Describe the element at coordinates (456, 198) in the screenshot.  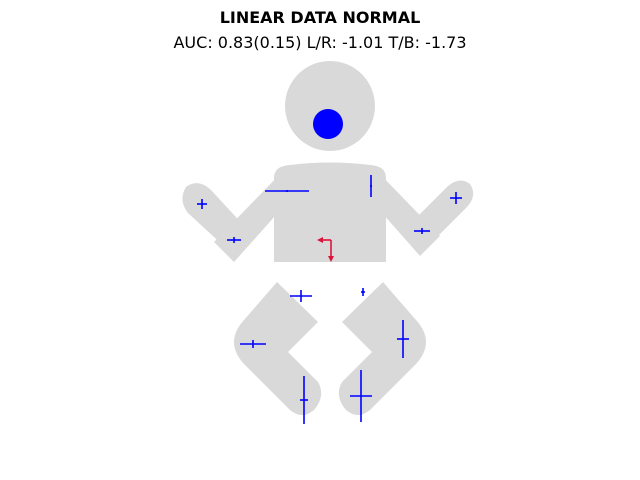
I see `marker-right-hand` at that location.